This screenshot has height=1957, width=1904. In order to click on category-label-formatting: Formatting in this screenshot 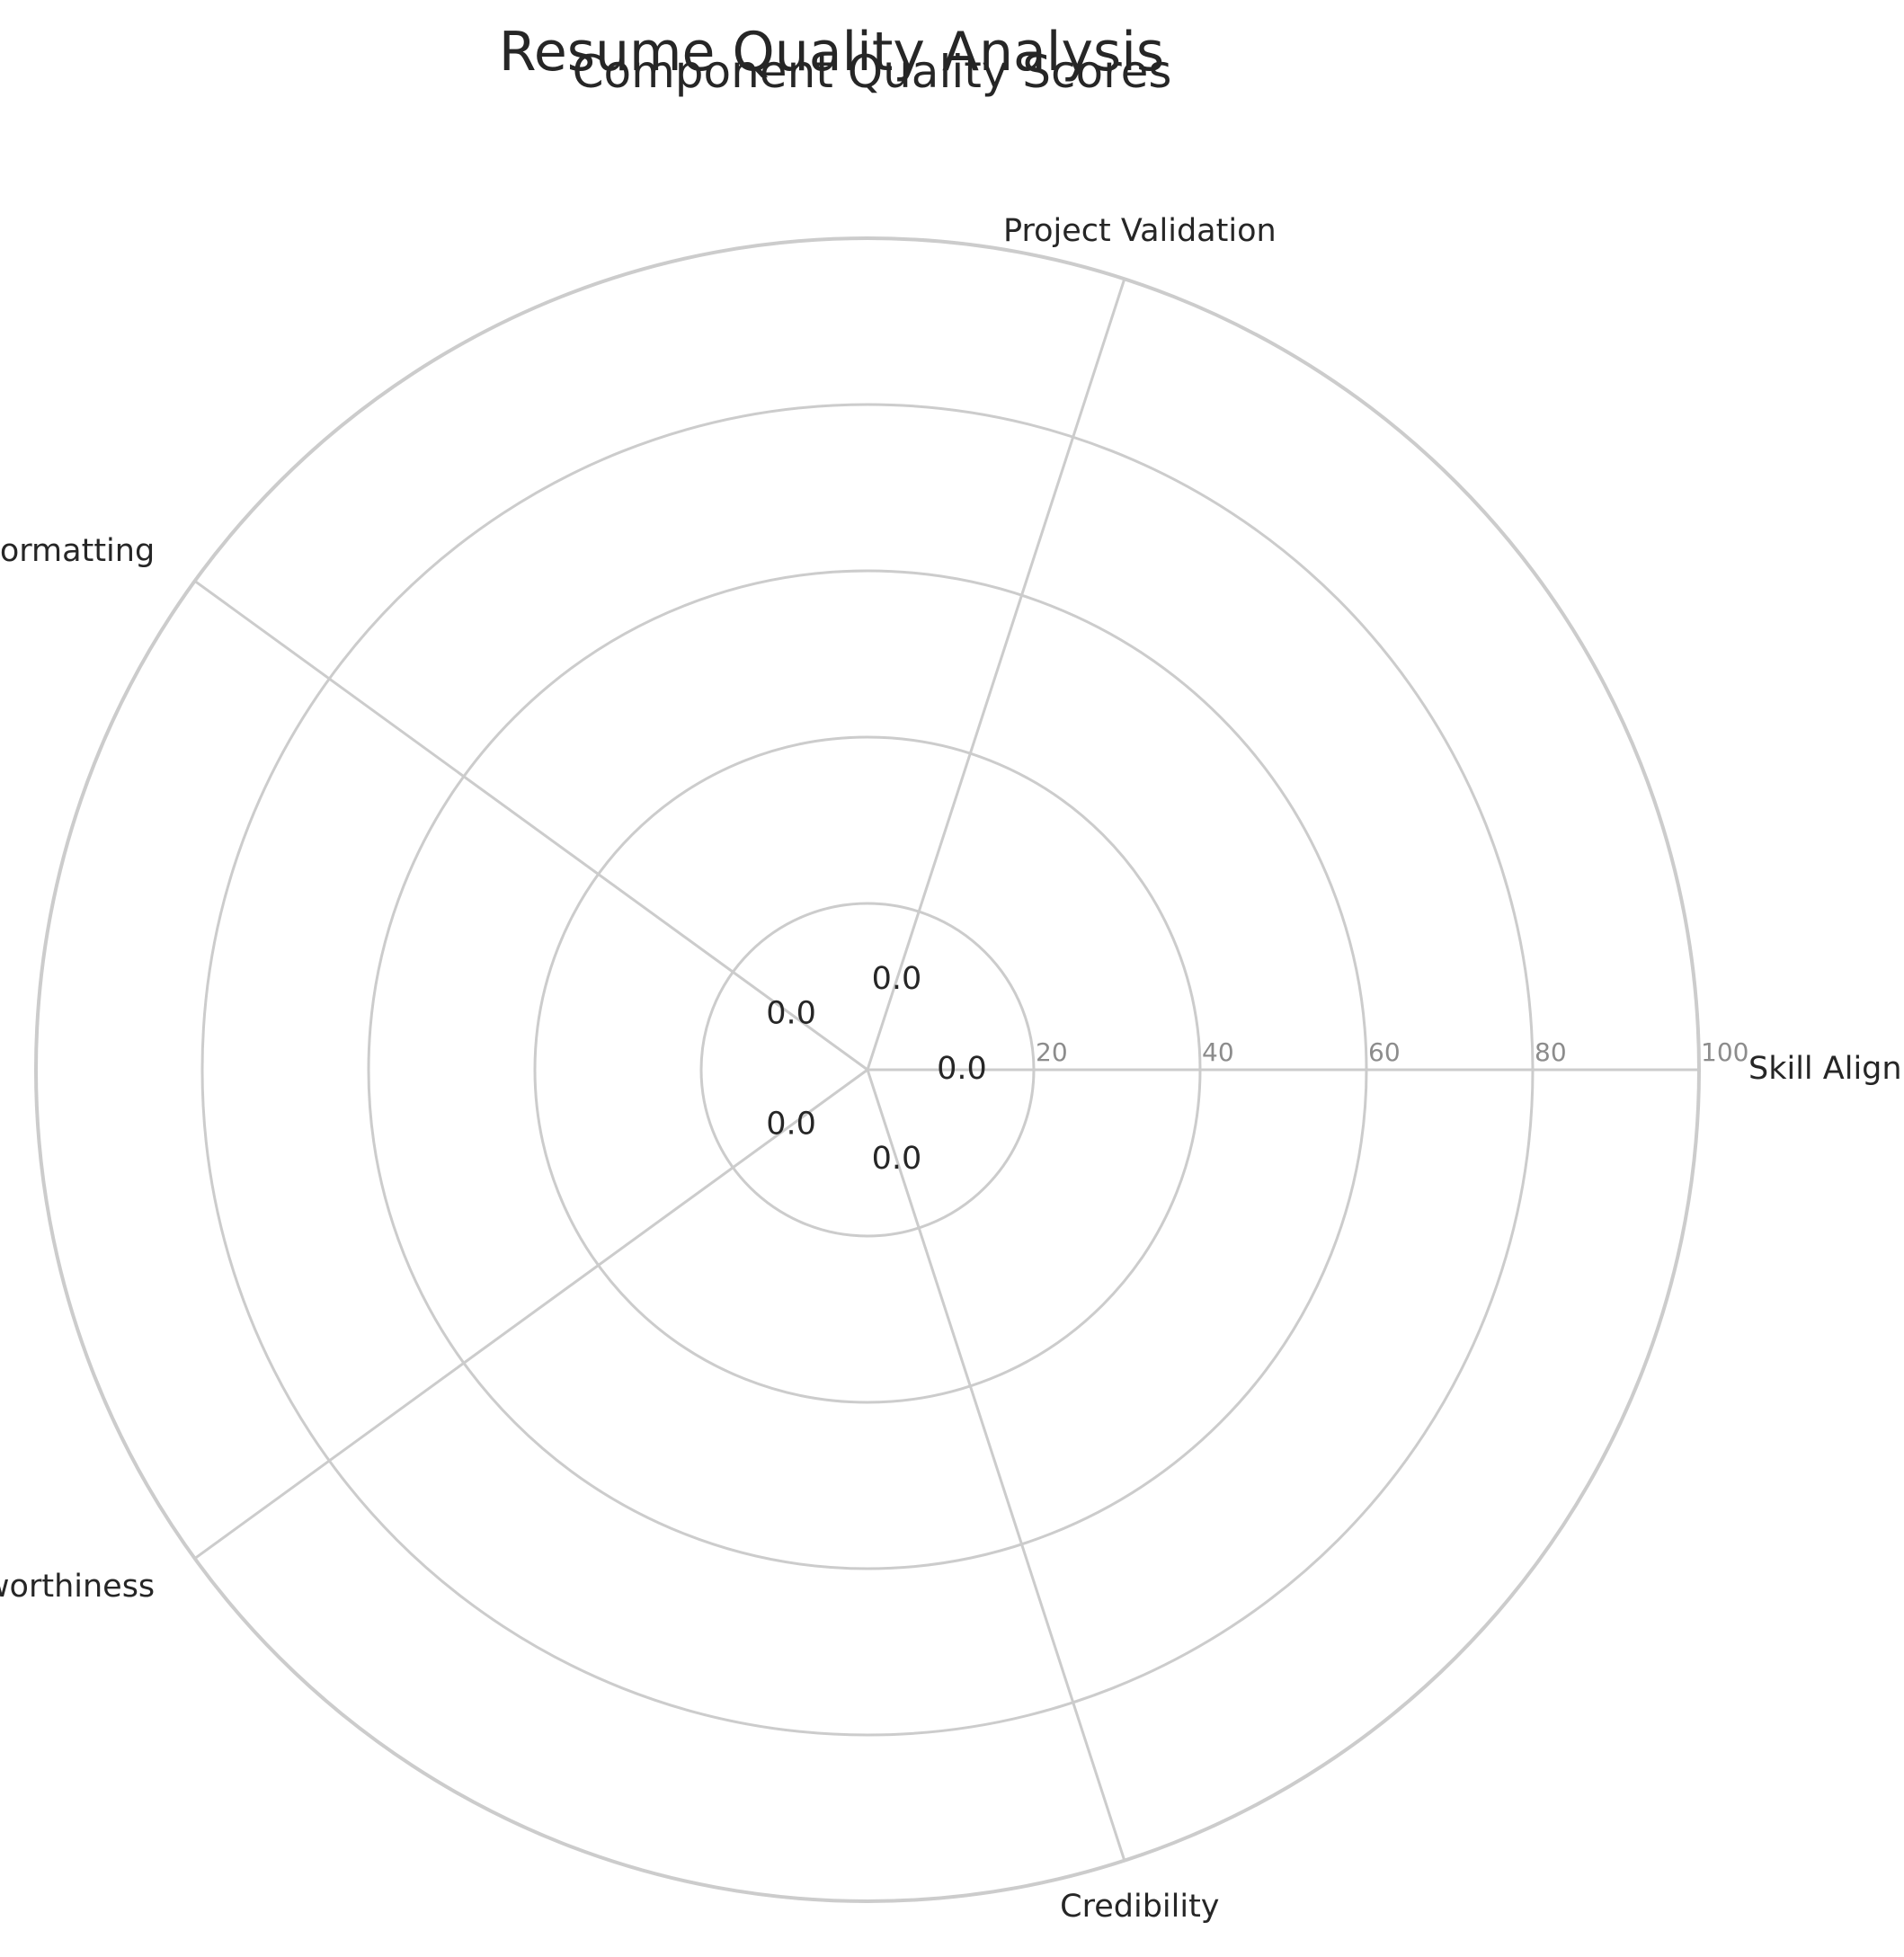, I will do `click(77, 551)`.